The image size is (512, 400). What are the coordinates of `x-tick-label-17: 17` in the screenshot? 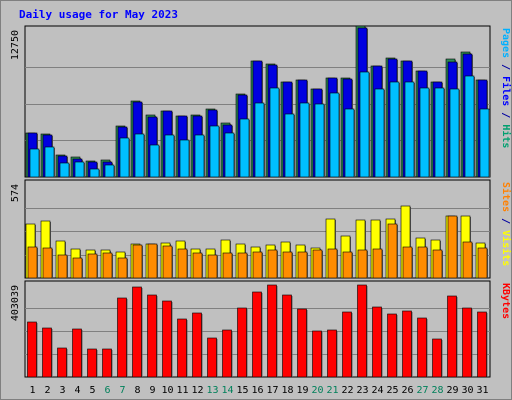 It's located at (272, 390).